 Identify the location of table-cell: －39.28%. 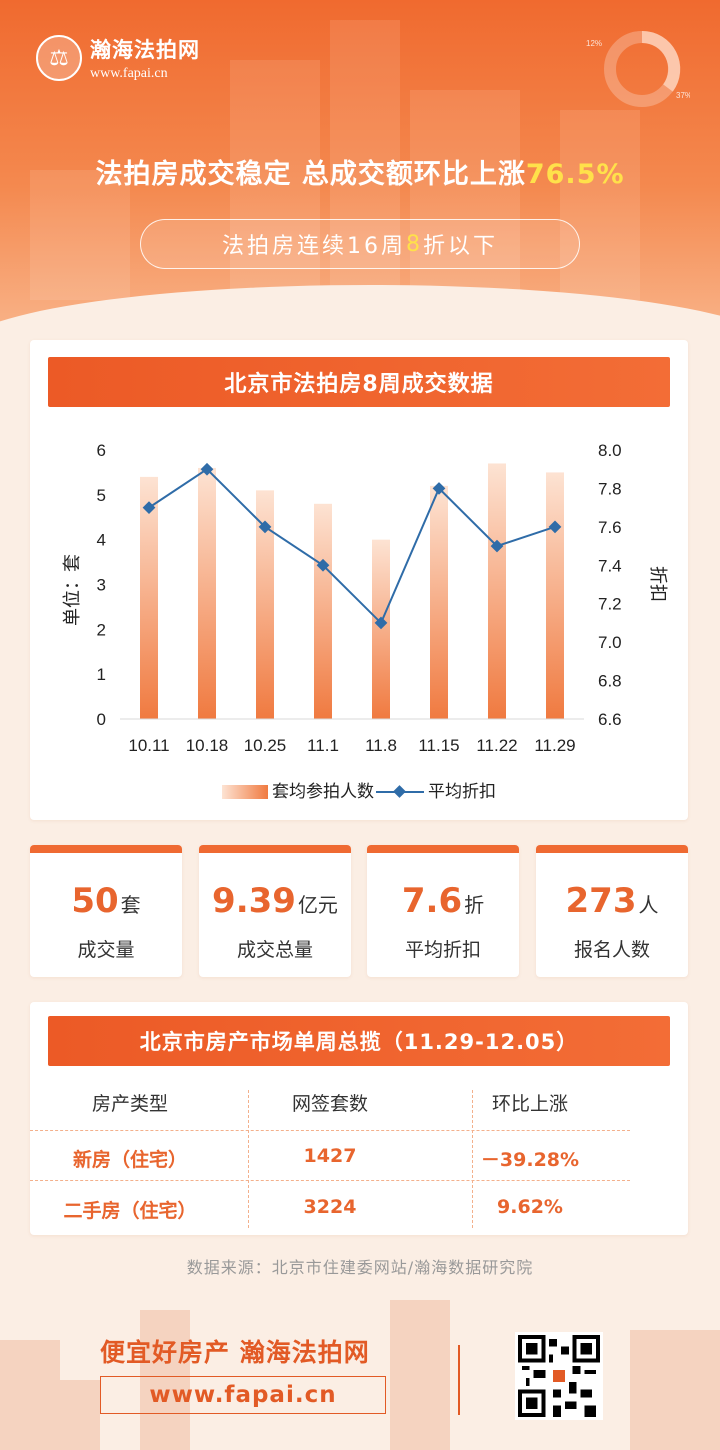
(530, 1160).